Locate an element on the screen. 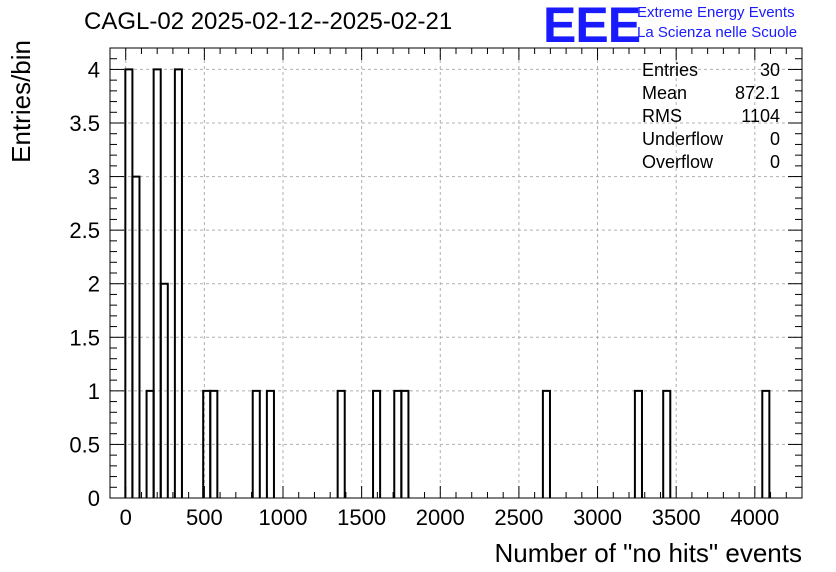 The image size is (836, 572). y-tick-label: 4 is located at coordinates (94, 69).